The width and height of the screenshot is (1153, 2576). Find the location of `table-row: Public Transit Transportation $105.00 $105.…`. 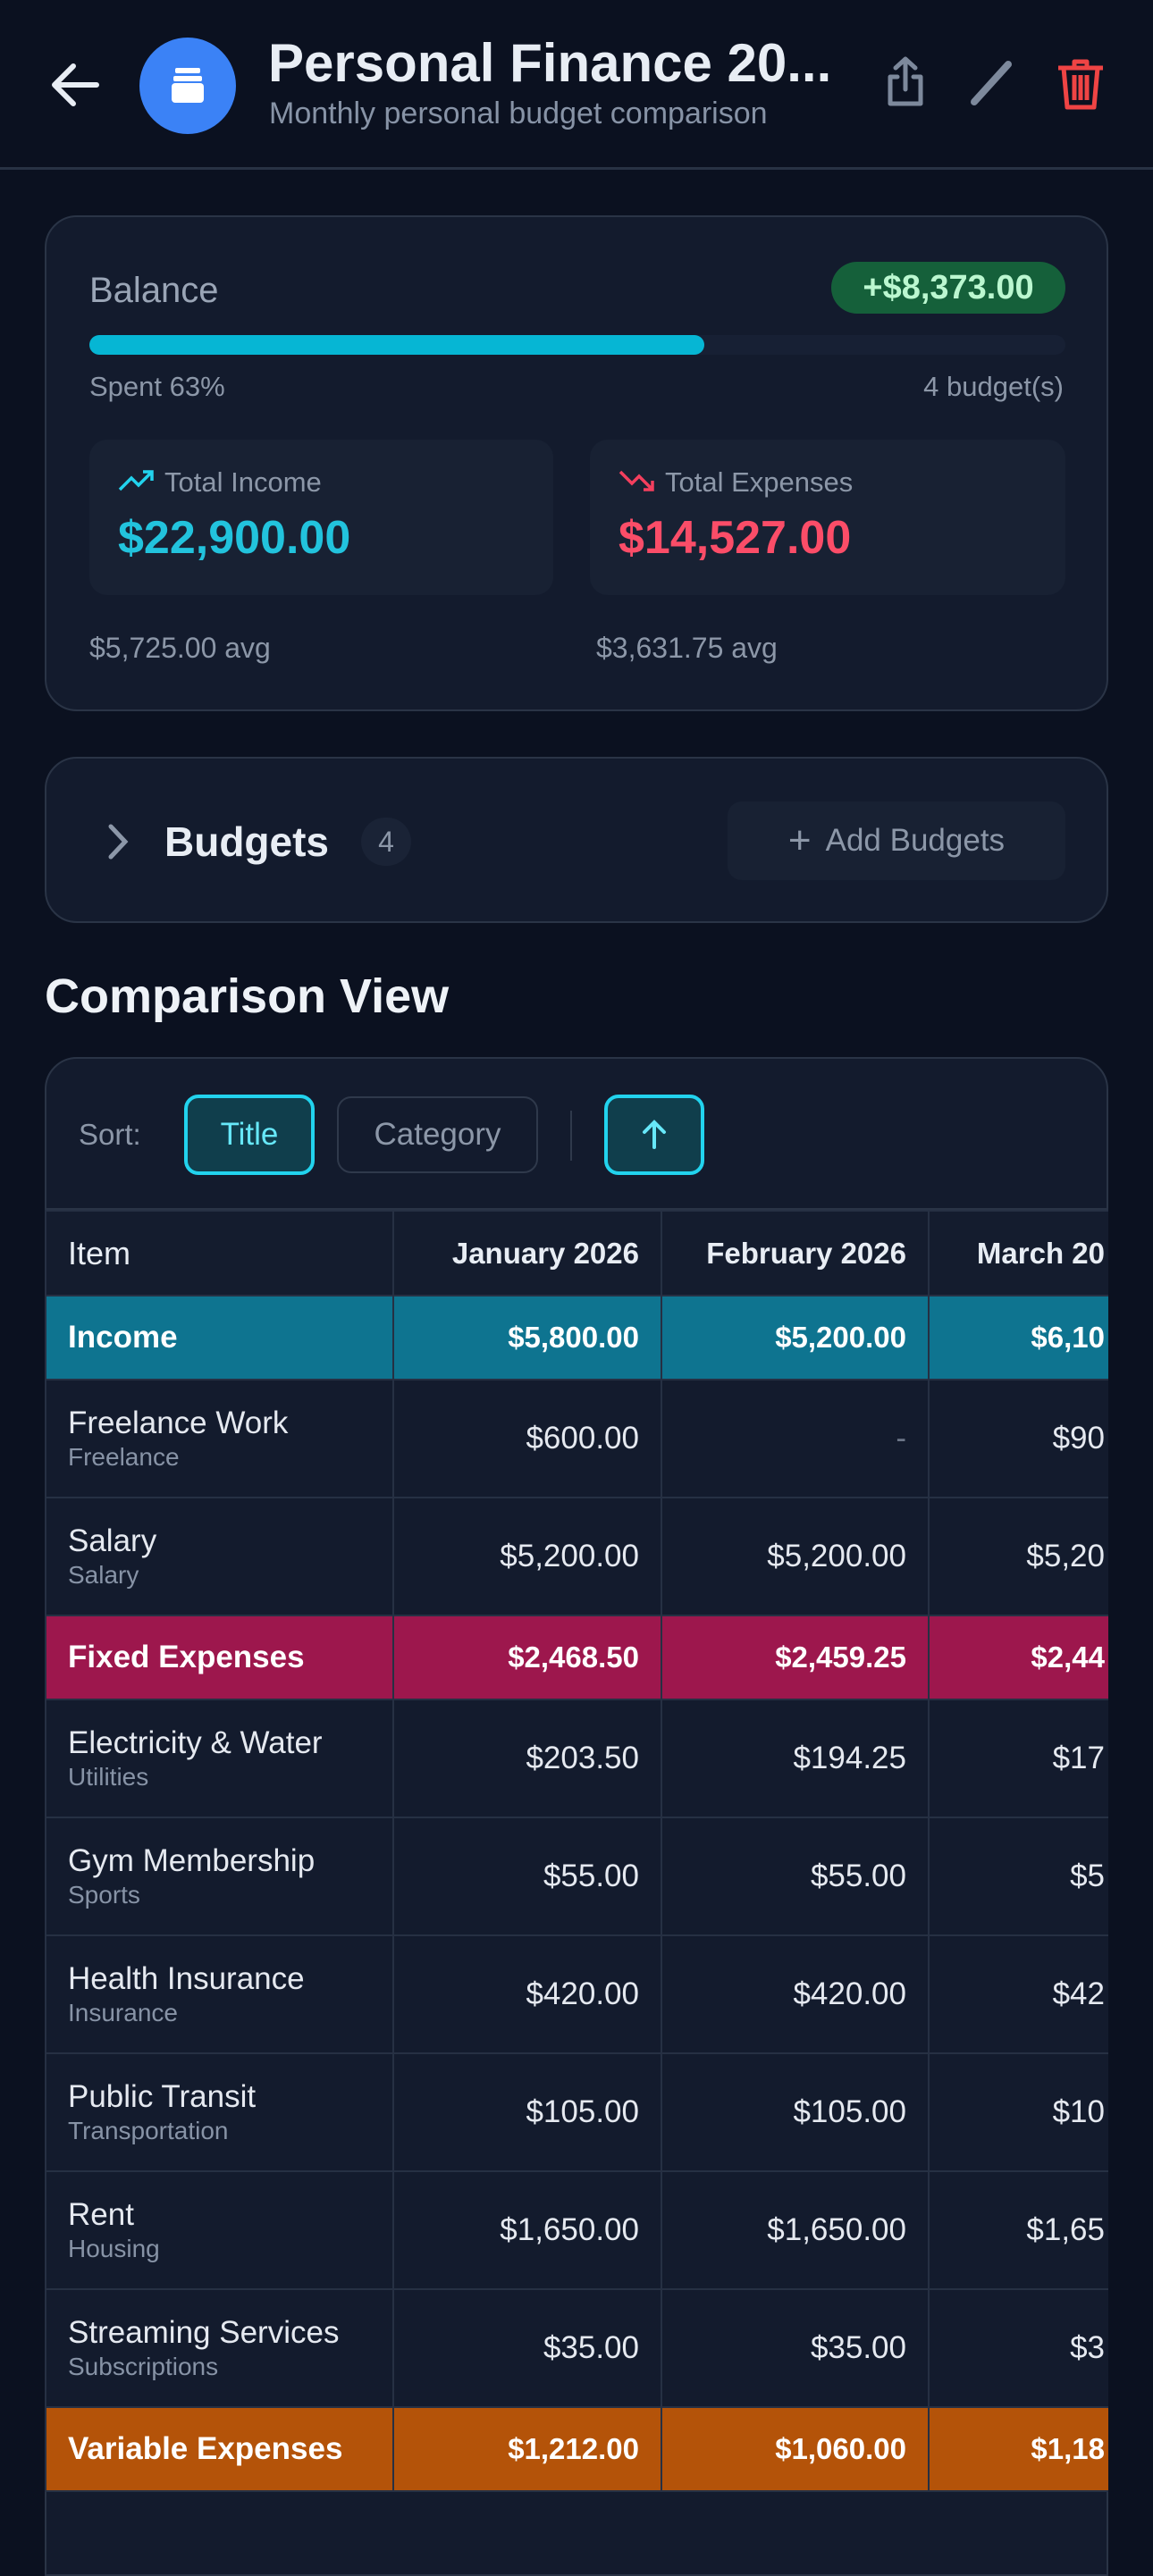

table-row: Public Transit Transportation $105.00 $105.… is located at coordinates (576, 2112).